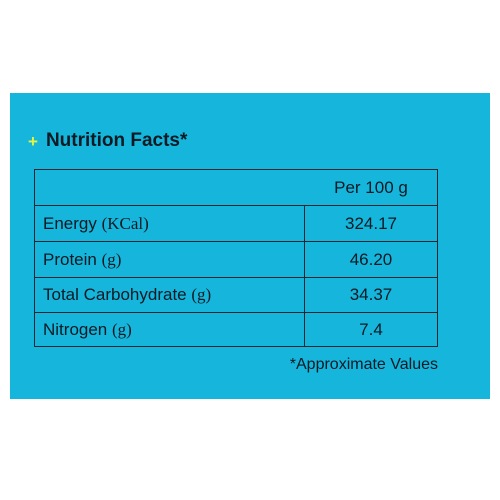 The image size is (500, 500). I want to click on table-row: Total Carbohydrate (g) 34.37, so click(236, 295).